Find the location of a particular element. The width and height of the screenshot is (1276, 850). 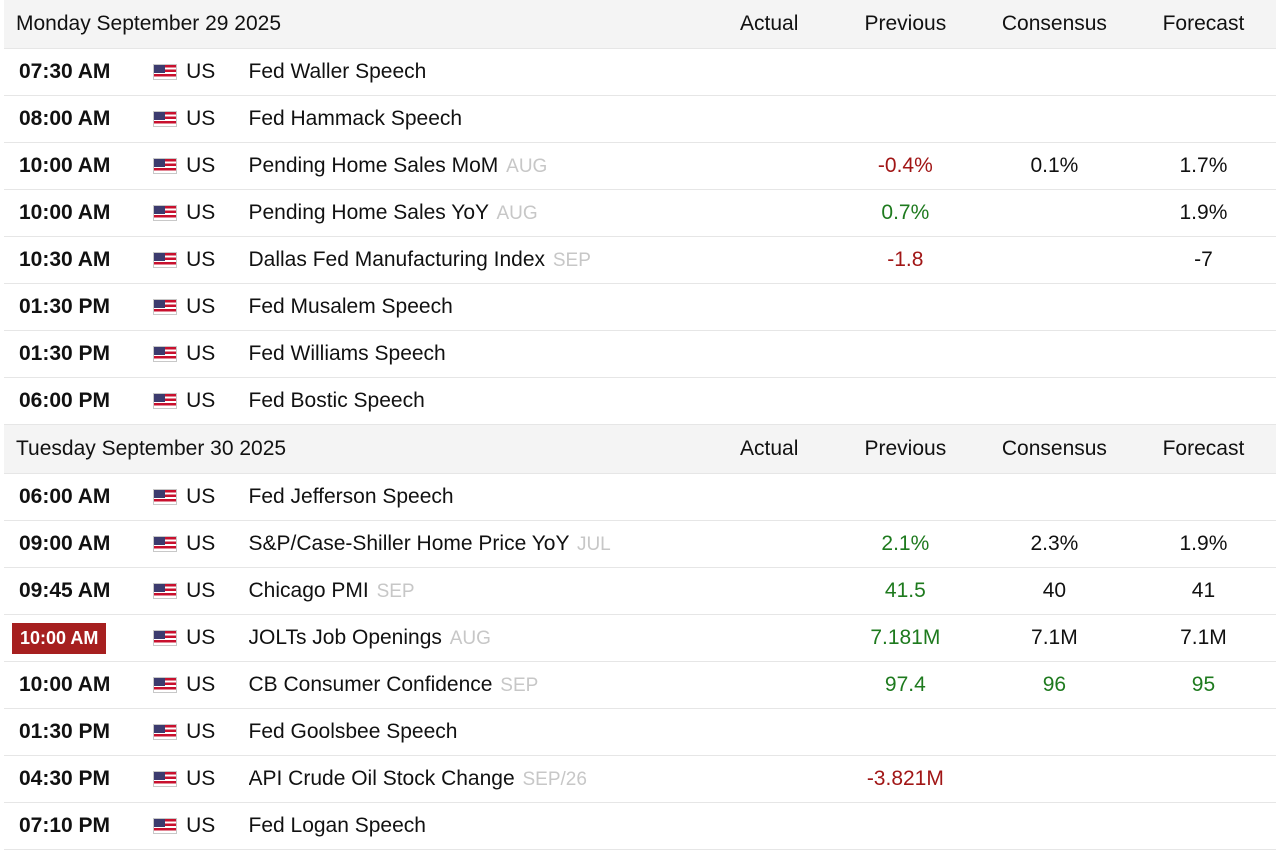

event-name-link: Dallas Fed Manufacturing Index is located at coordinates (397, 259).